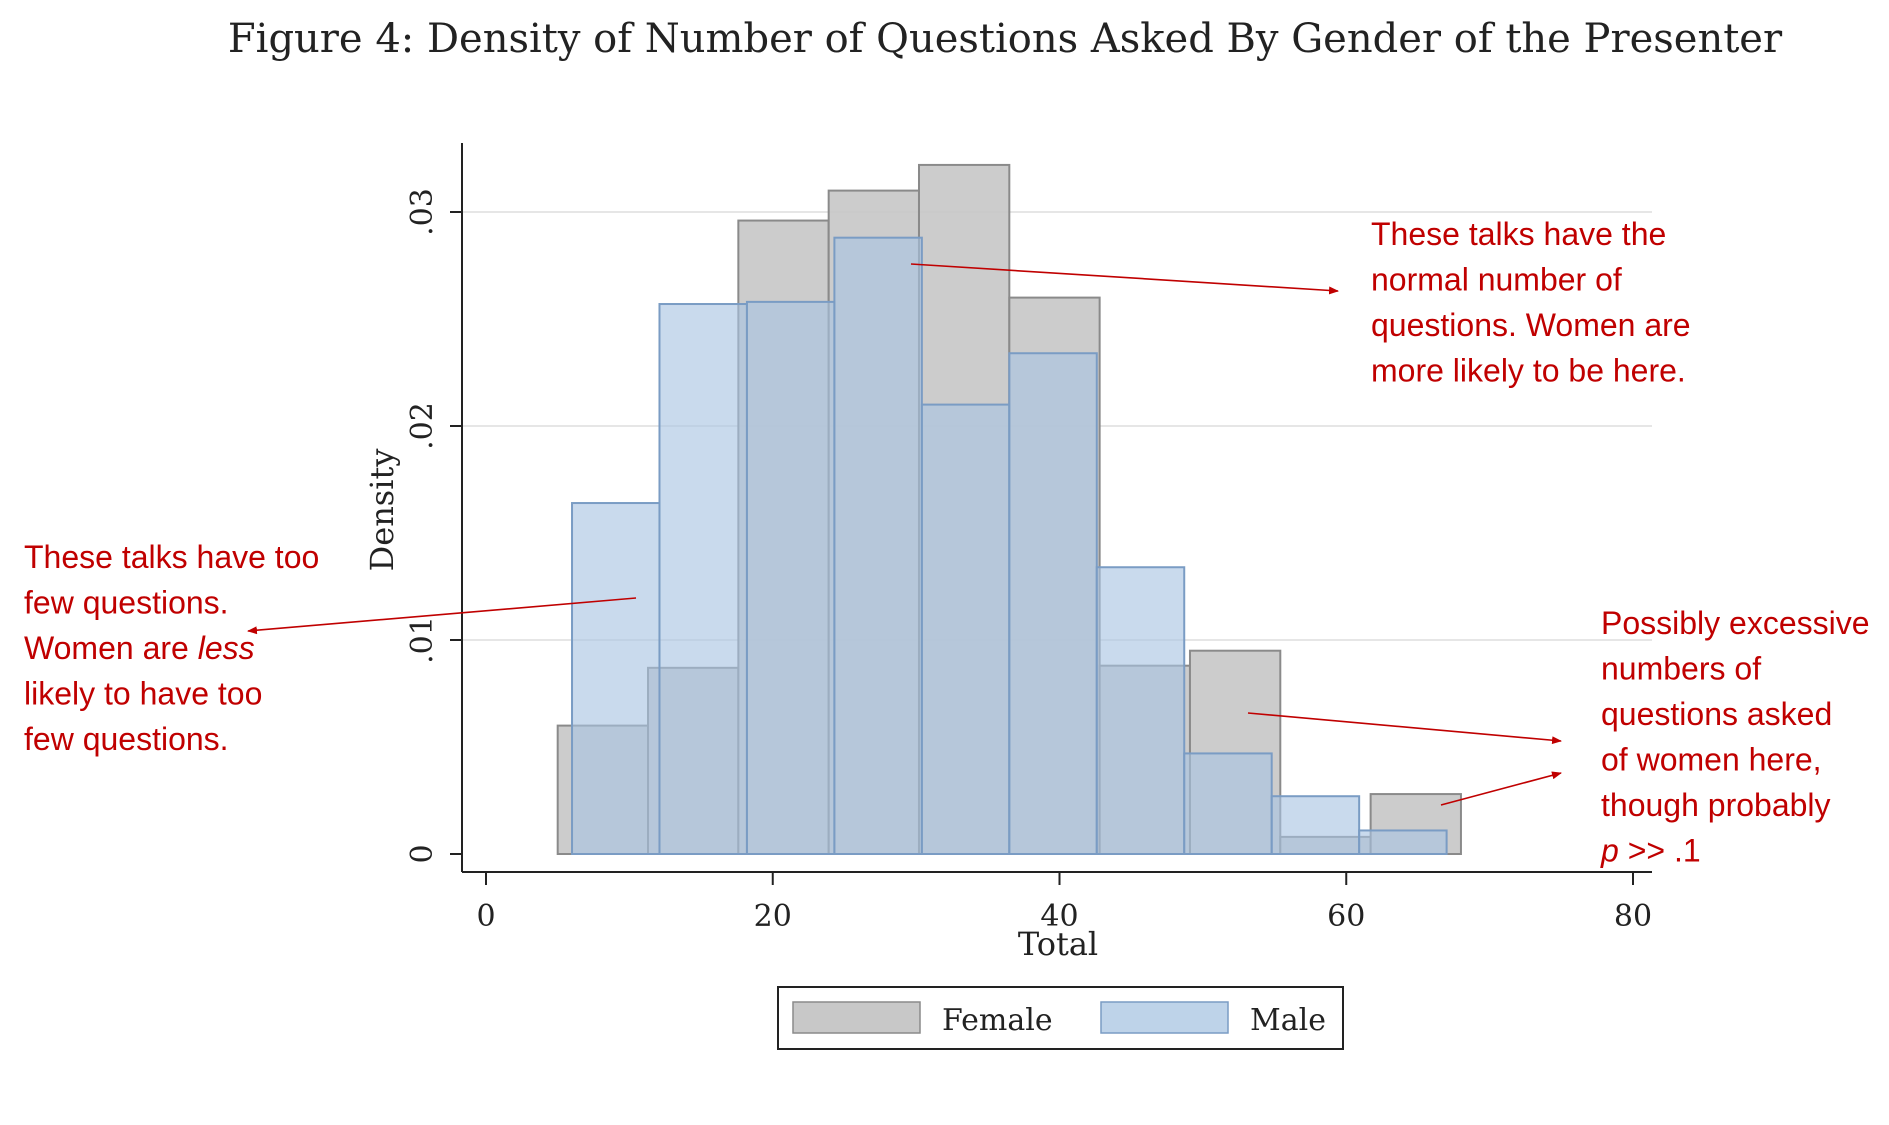 This screenshot has width=1889, height=1125. Describe the element at coordinates (1716, 805) in the screenshot. I see `annotation-2-line-4: though probably` at that location.